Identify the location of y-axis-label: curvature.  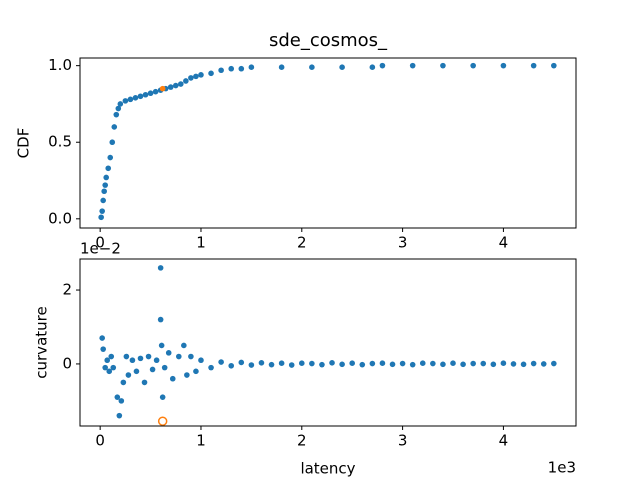
(42, 342).